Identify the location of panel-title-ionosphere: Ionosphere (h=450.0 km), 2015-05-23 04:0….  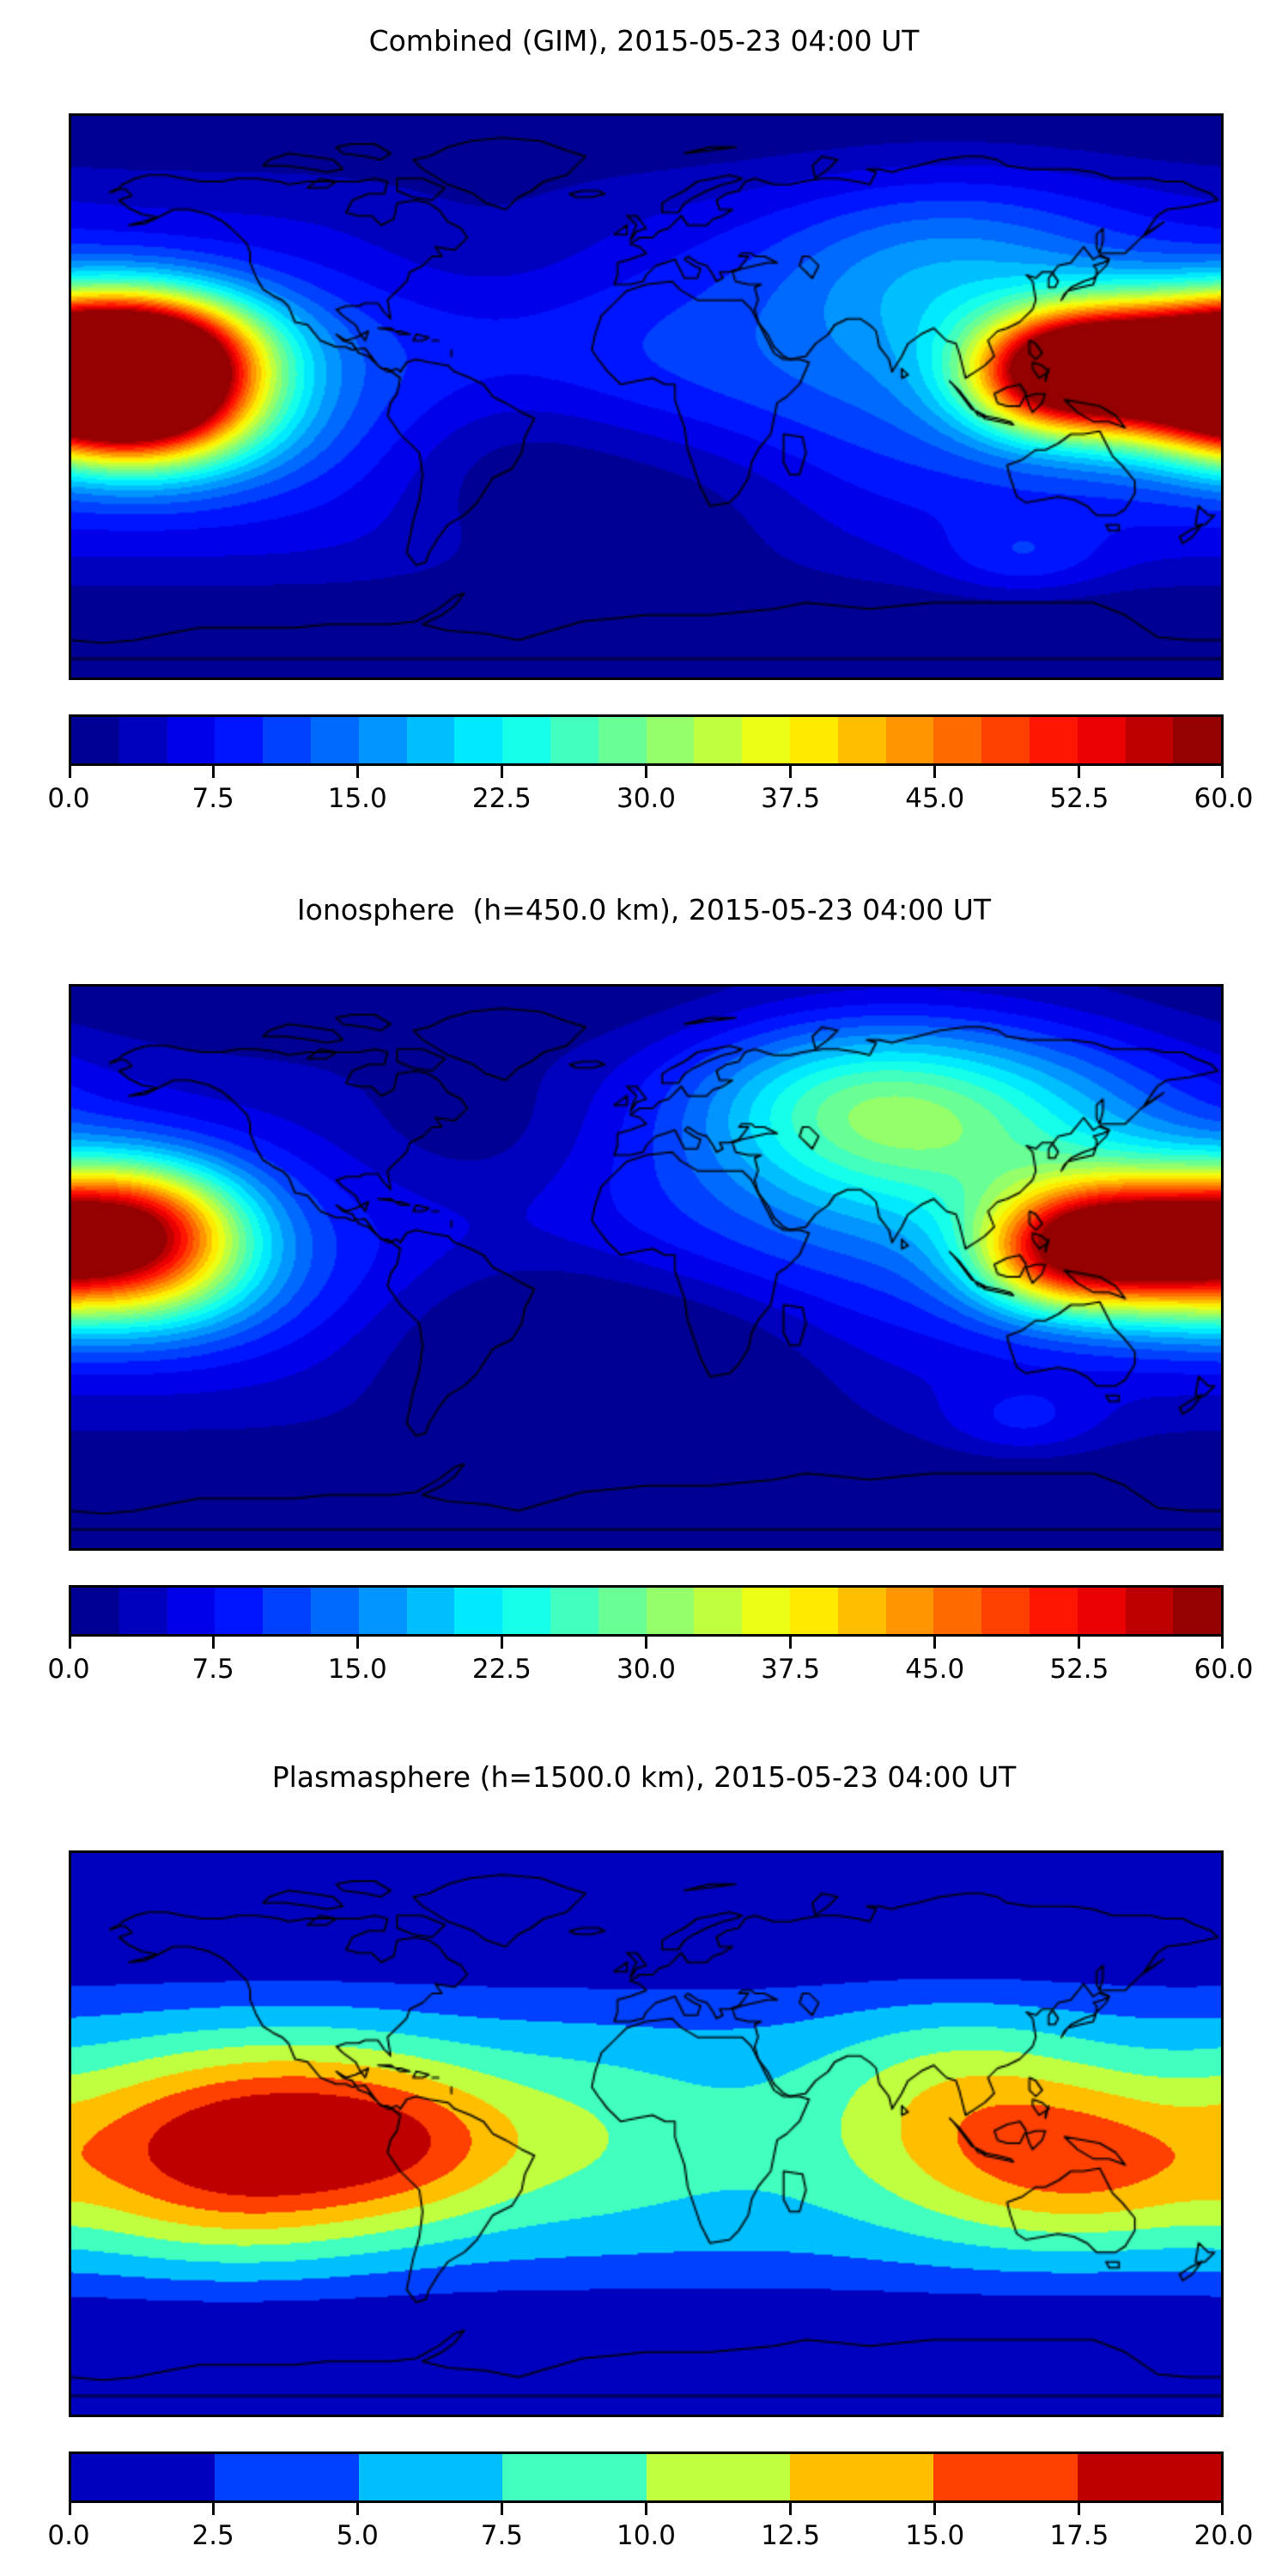
(644, 910).